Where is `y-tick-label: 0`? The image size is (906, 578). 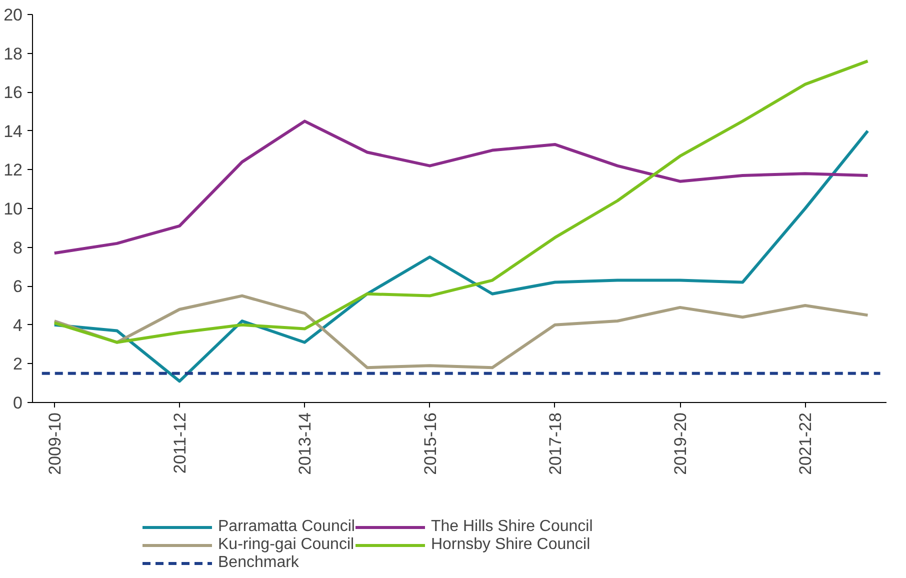
y-tick-label: 0 is located at coordinates (18, 403).